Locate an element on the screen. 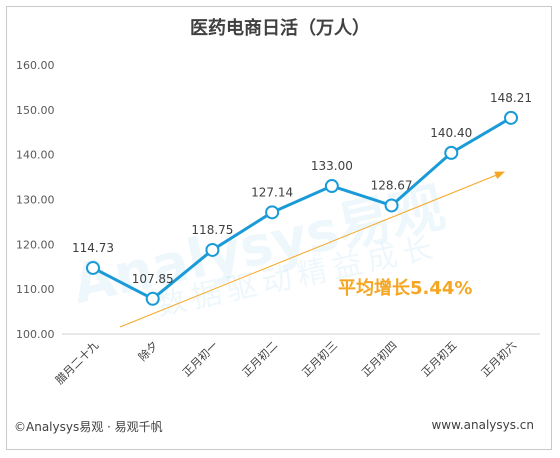 Image resolution: width=560 pixels, height=458 pixels. x-tick-label: 除夕 is located at coordinates (147, 350).